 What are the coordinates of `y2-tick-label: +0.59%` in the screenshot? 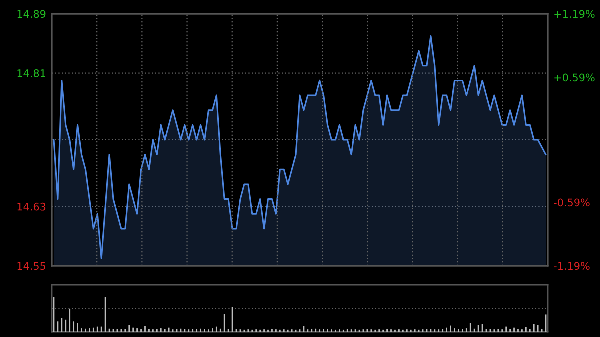 It's located at (574, 78).